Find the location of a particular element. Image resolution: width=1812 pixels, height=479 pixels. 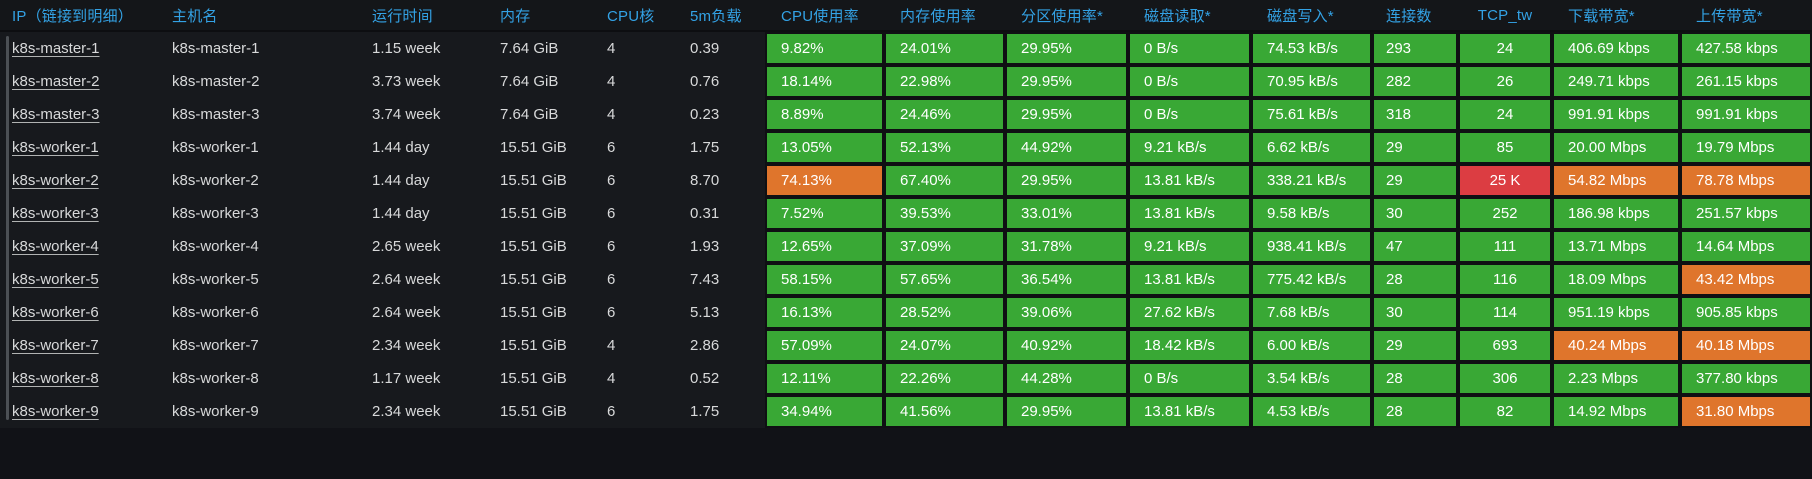

cell-ip: k8s-master-2 is located at coordinates (80, 81).